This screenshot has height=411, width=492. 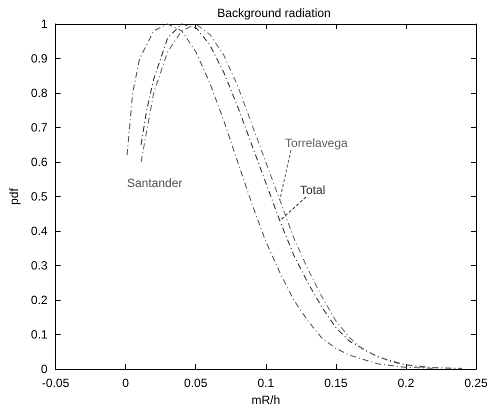 What do you see at coordinates (39, 59) in the screenshot?
I see `y-tick-label: 0.9` at bounding box center [39, 59].